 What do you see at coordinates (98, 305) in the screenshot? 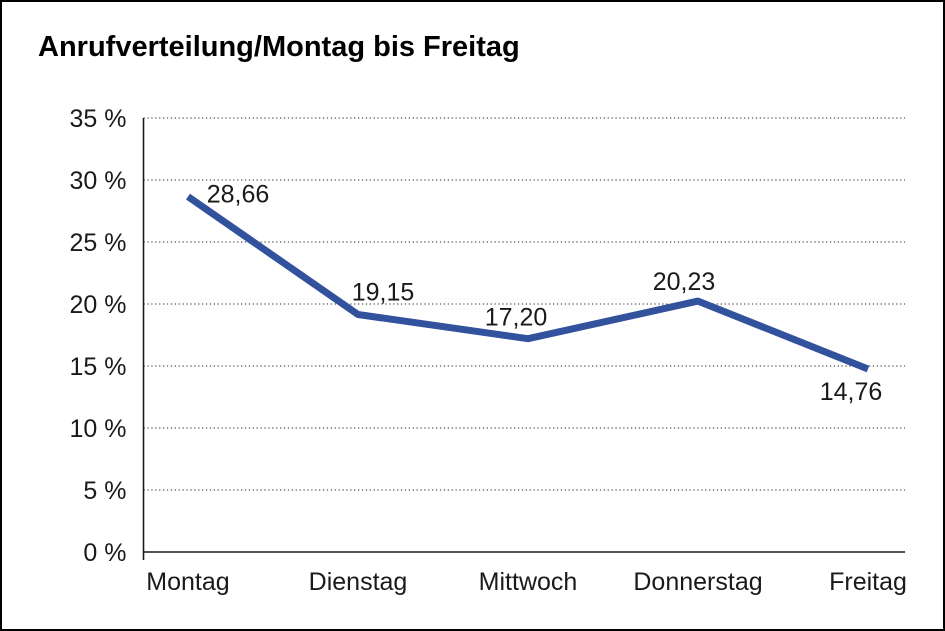
I see `y-axis-tick-label: 20 %` at bounding box center [98, 305].